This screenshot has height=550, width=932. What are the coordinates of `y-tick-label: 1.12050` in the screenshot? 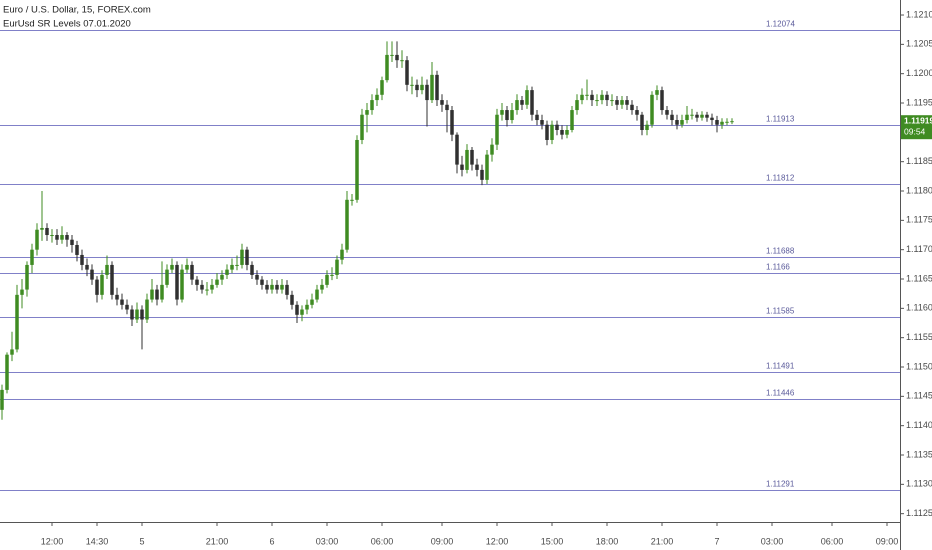 It's located at (919, 44).